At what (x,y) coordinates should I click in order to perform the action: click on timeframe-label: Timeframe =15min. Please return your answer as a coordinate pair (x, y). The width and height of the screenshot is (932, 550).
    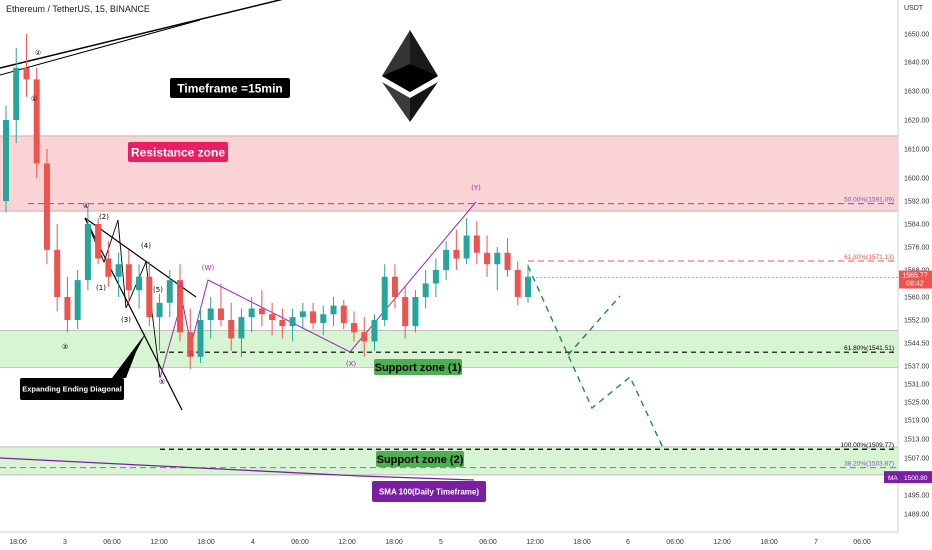
    Looking at the image, I should click on (230, 88).